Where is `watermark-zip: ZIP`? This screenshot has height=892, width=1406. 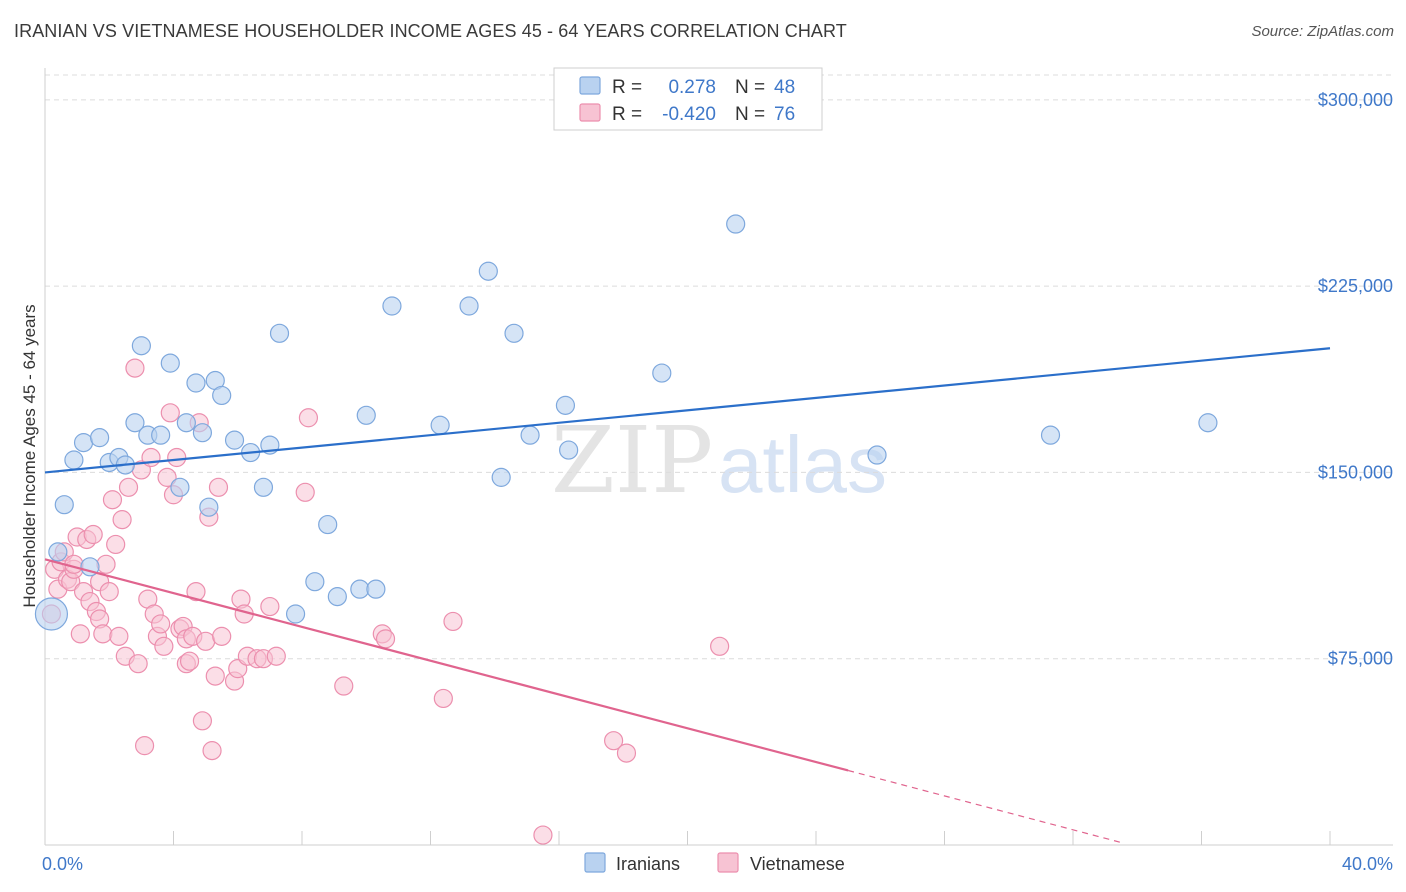
watermark-zip: ZIP is located at coordinates (632, 460).